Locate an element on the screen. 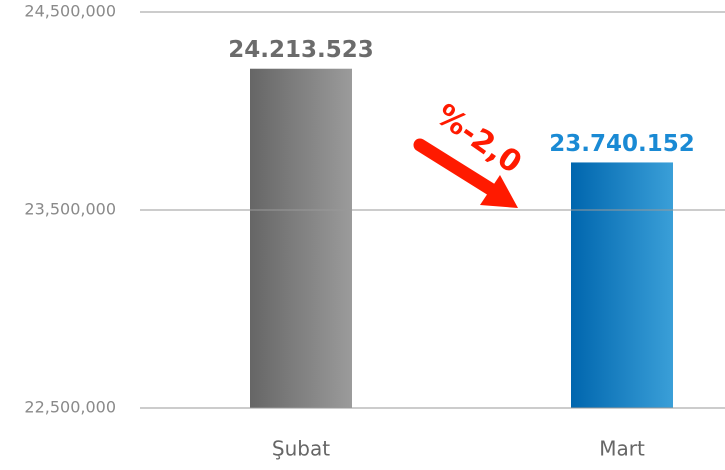 Image resolution: width=725 pixels, height=470 pixels. value-label: 23.740.152 is located at coordinates (622, 144).